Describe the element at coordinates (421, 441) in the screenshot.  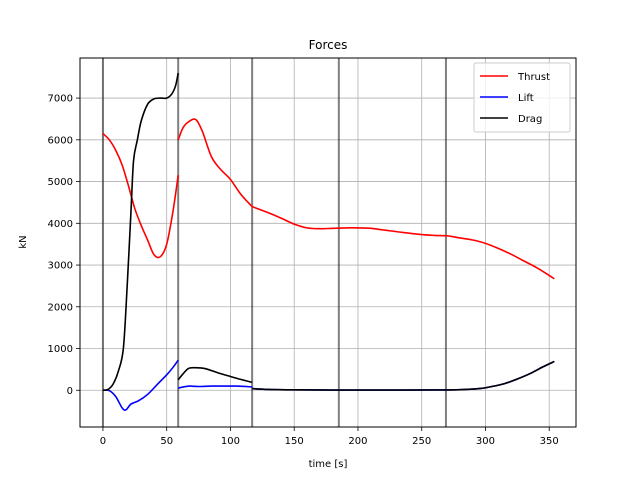
I see `x-tick-label: 250` at that location.